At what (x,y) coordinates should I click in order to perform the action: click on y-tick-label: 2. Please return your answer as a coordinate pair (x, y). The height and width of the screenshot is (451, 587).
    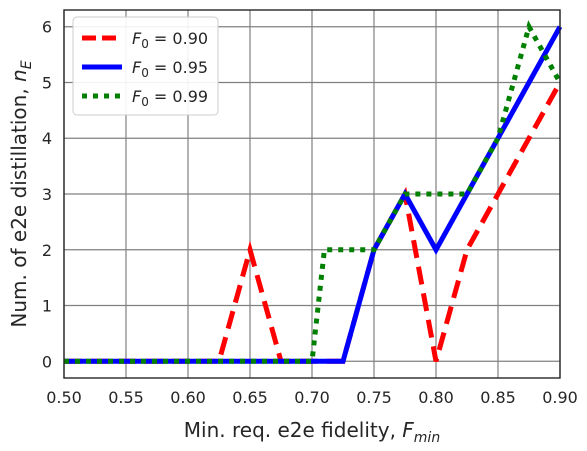
    Looking at the image, I should click on (47, 250).